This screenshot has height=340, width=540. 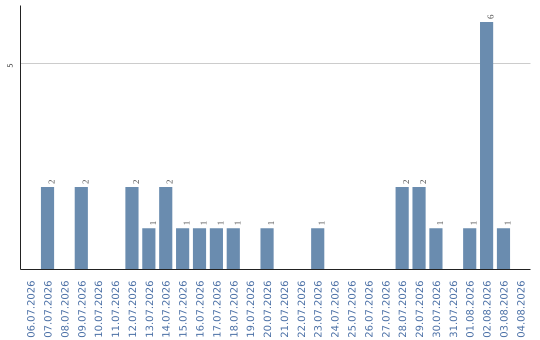 I want to click on x-tick-label: 13.07.2026, so click(x=150, y=309).